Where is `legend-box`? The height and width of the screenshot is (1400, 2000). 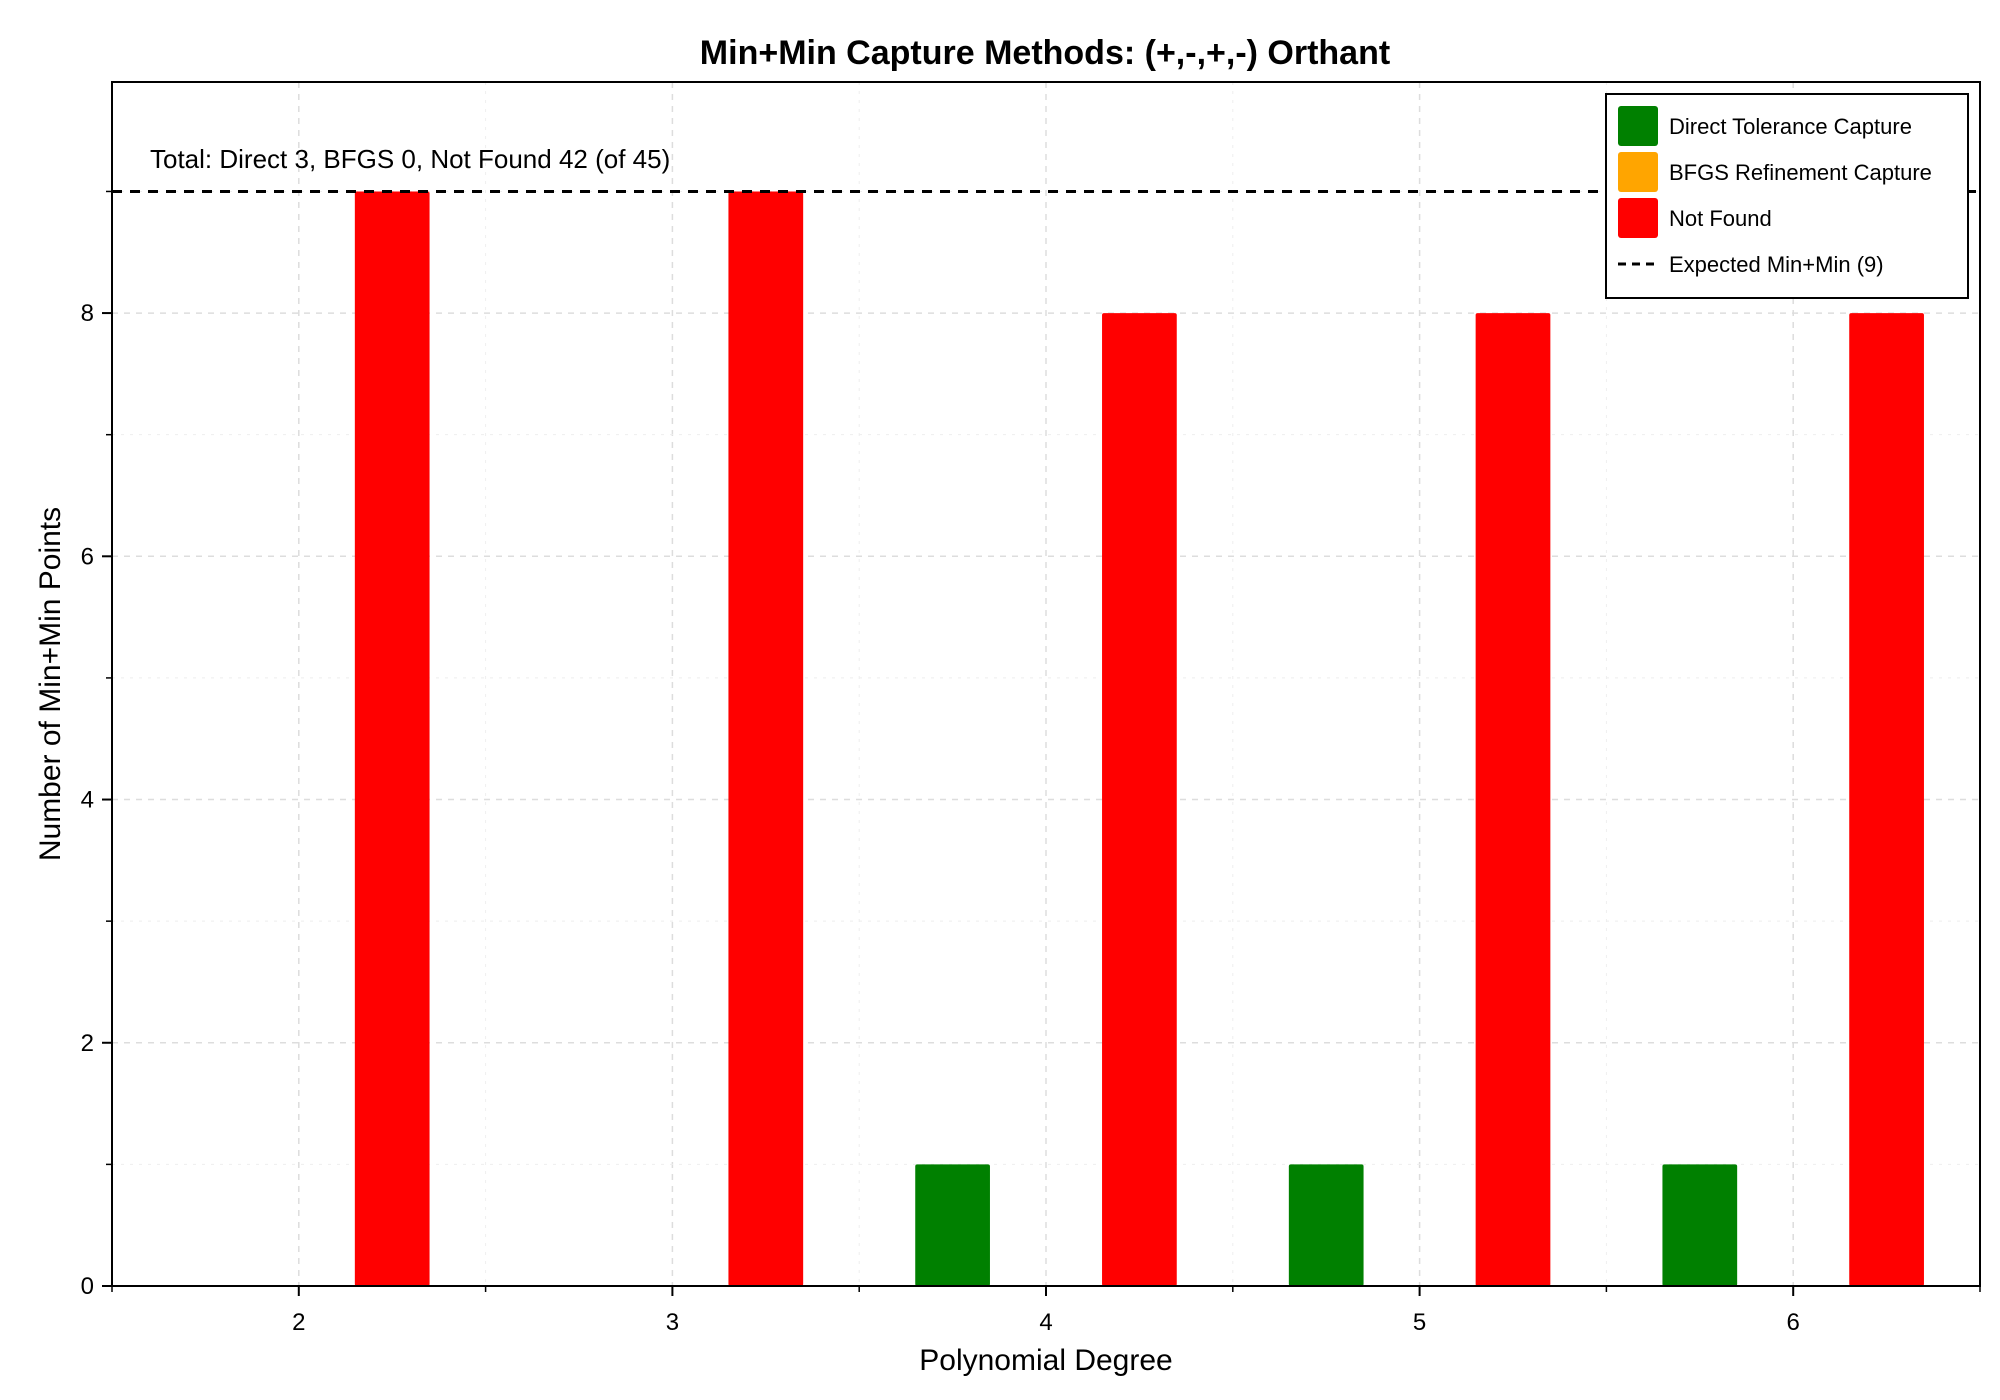
legend-box is located at coordinates (1787, 196).